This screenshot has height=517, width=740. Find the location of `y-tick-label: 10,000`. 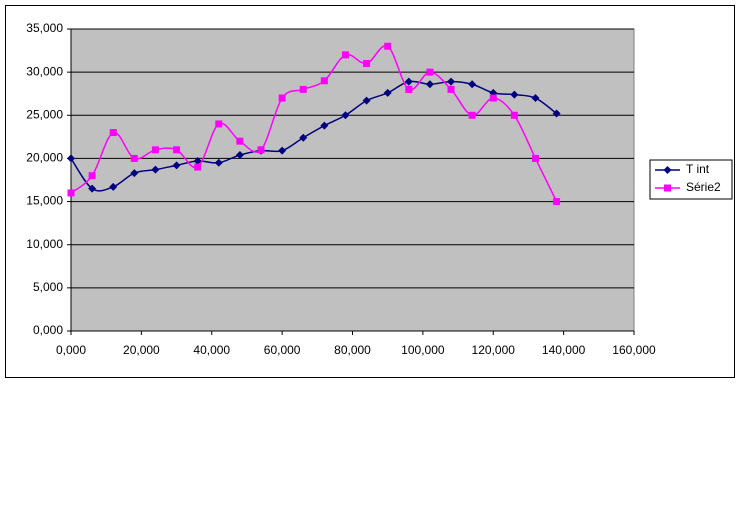

y-tick-label: 10,000 is located at coordinates (44, 244).